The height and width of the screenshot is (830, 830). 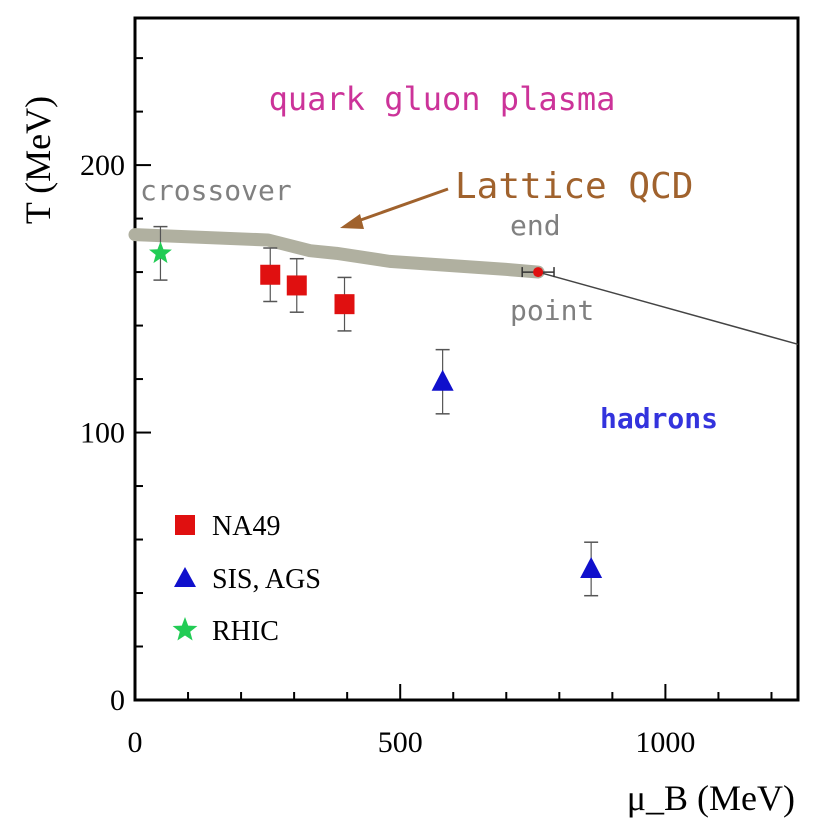 I want to click on label-end: end, so click(x=535, y=225).